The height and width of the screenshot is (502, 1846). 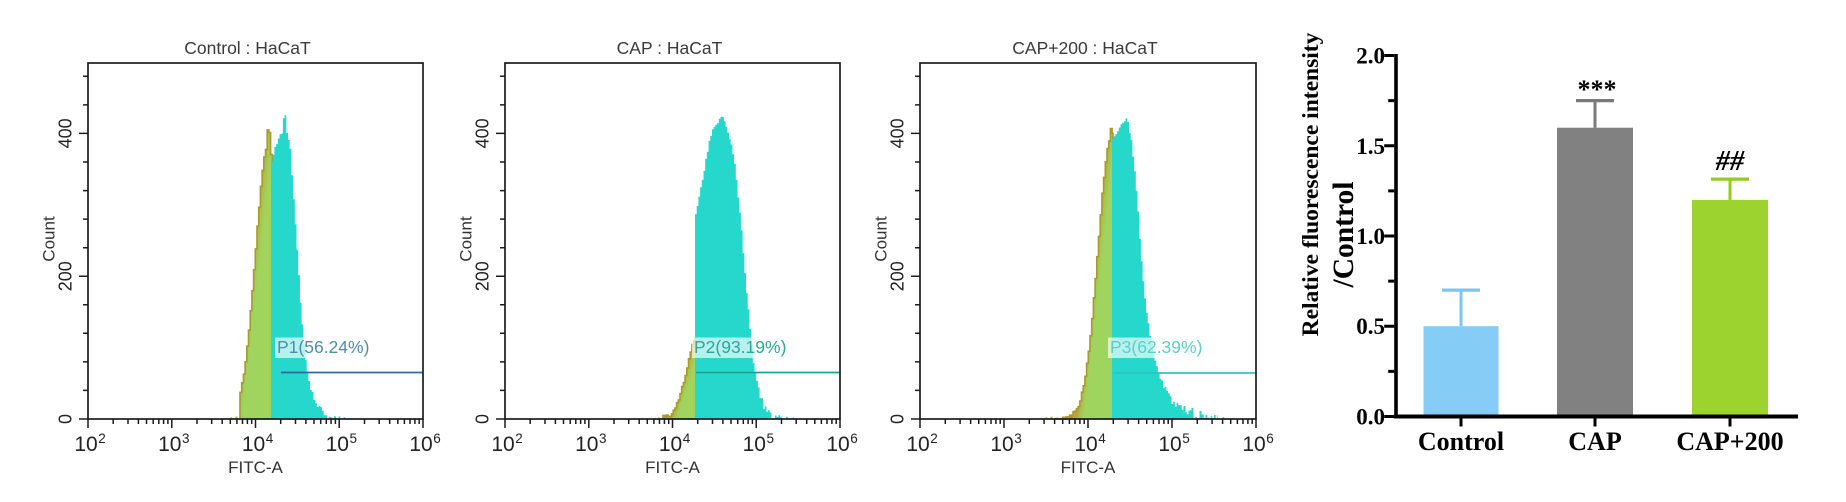 I want to click on svg-text:Relative fluorescence intensit: Relative fluorescence intensity, so click(x=1311, y=184).